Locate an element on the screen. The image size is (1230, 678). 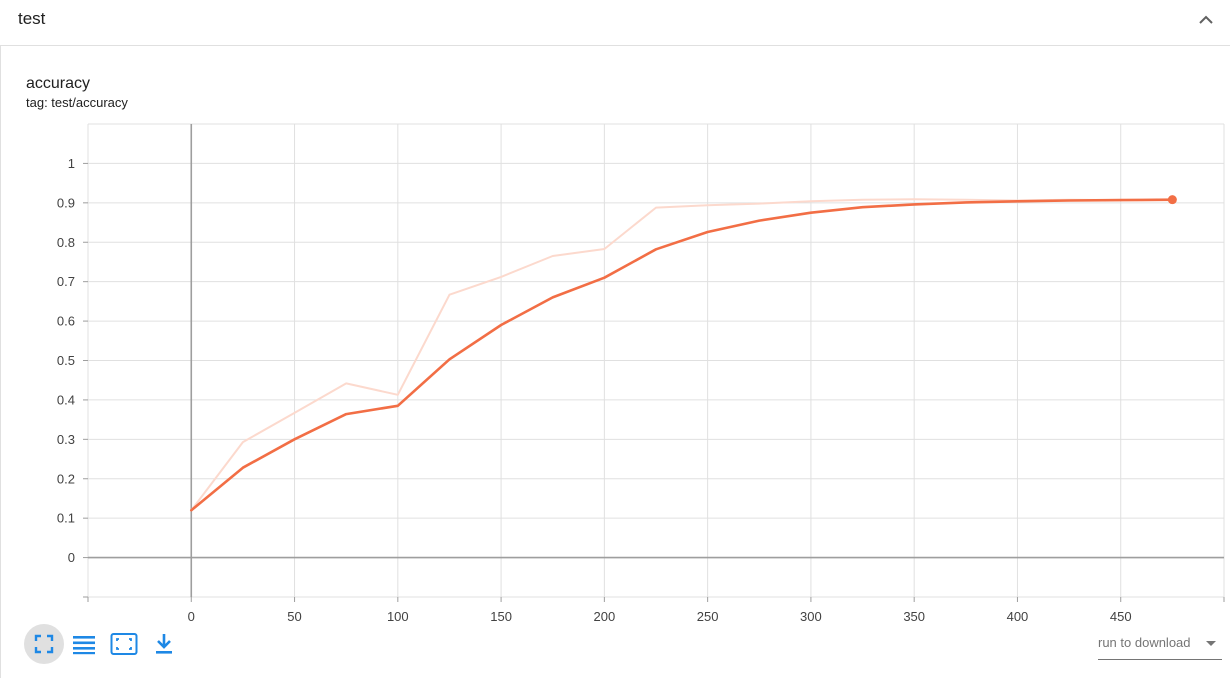
y-tick-label: 0.7 is located at coordinates (66, 281).